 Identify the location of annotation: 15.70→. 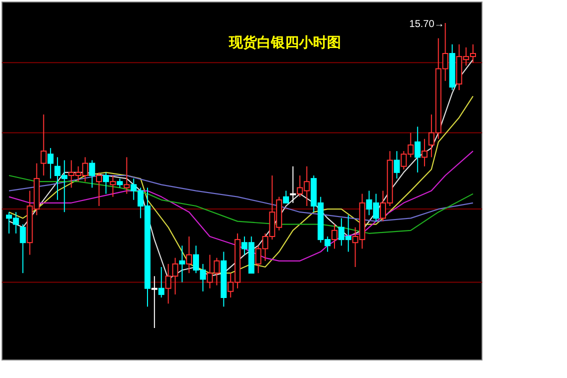
(426, 24).